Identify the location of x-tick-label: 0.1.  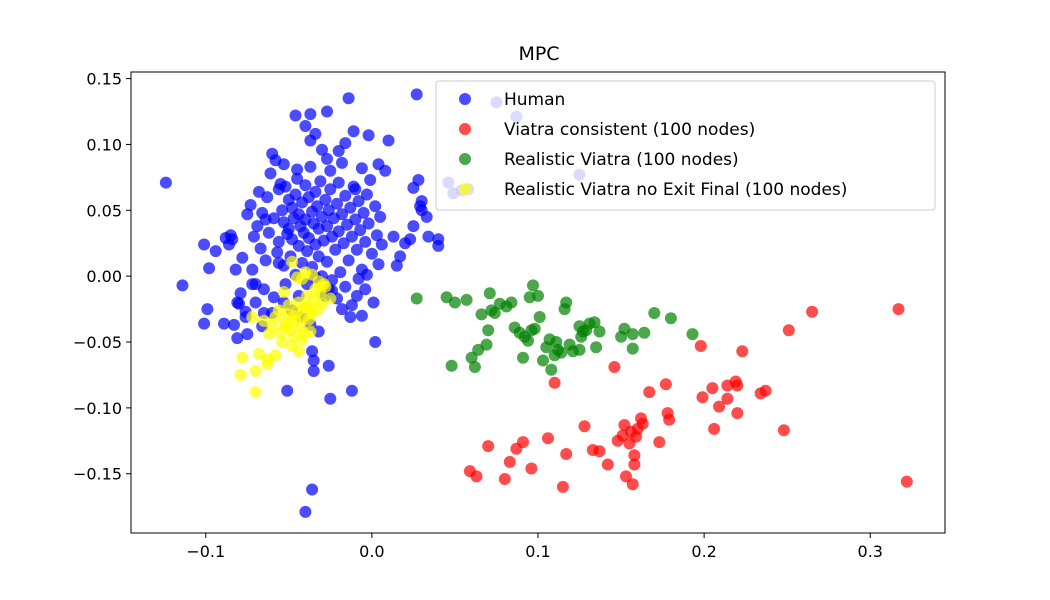
(537, 551).